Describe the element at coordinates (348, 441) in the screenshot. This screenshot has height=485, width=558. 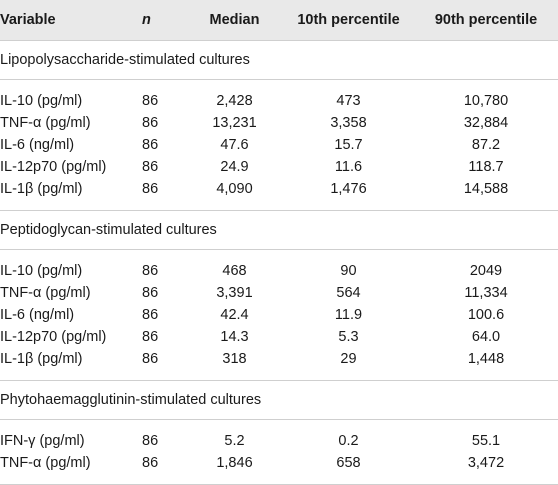
I see `cell-10th-percentile: 0.2` at that location.